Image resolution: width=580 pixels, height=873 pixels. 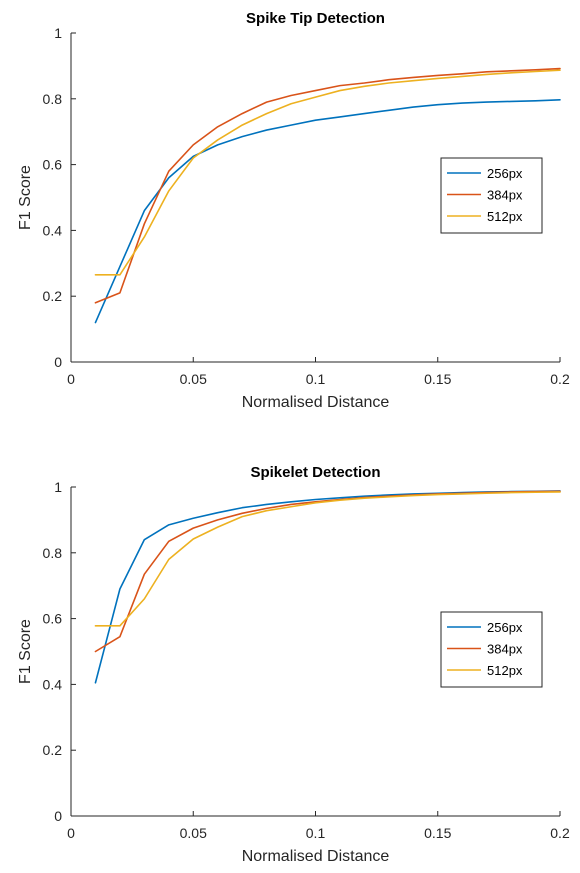 What do you see at coordinates (315, 472) in the screenshot?
I see `chart-title: Spikelet Detection` at bounding box center [315, 472].